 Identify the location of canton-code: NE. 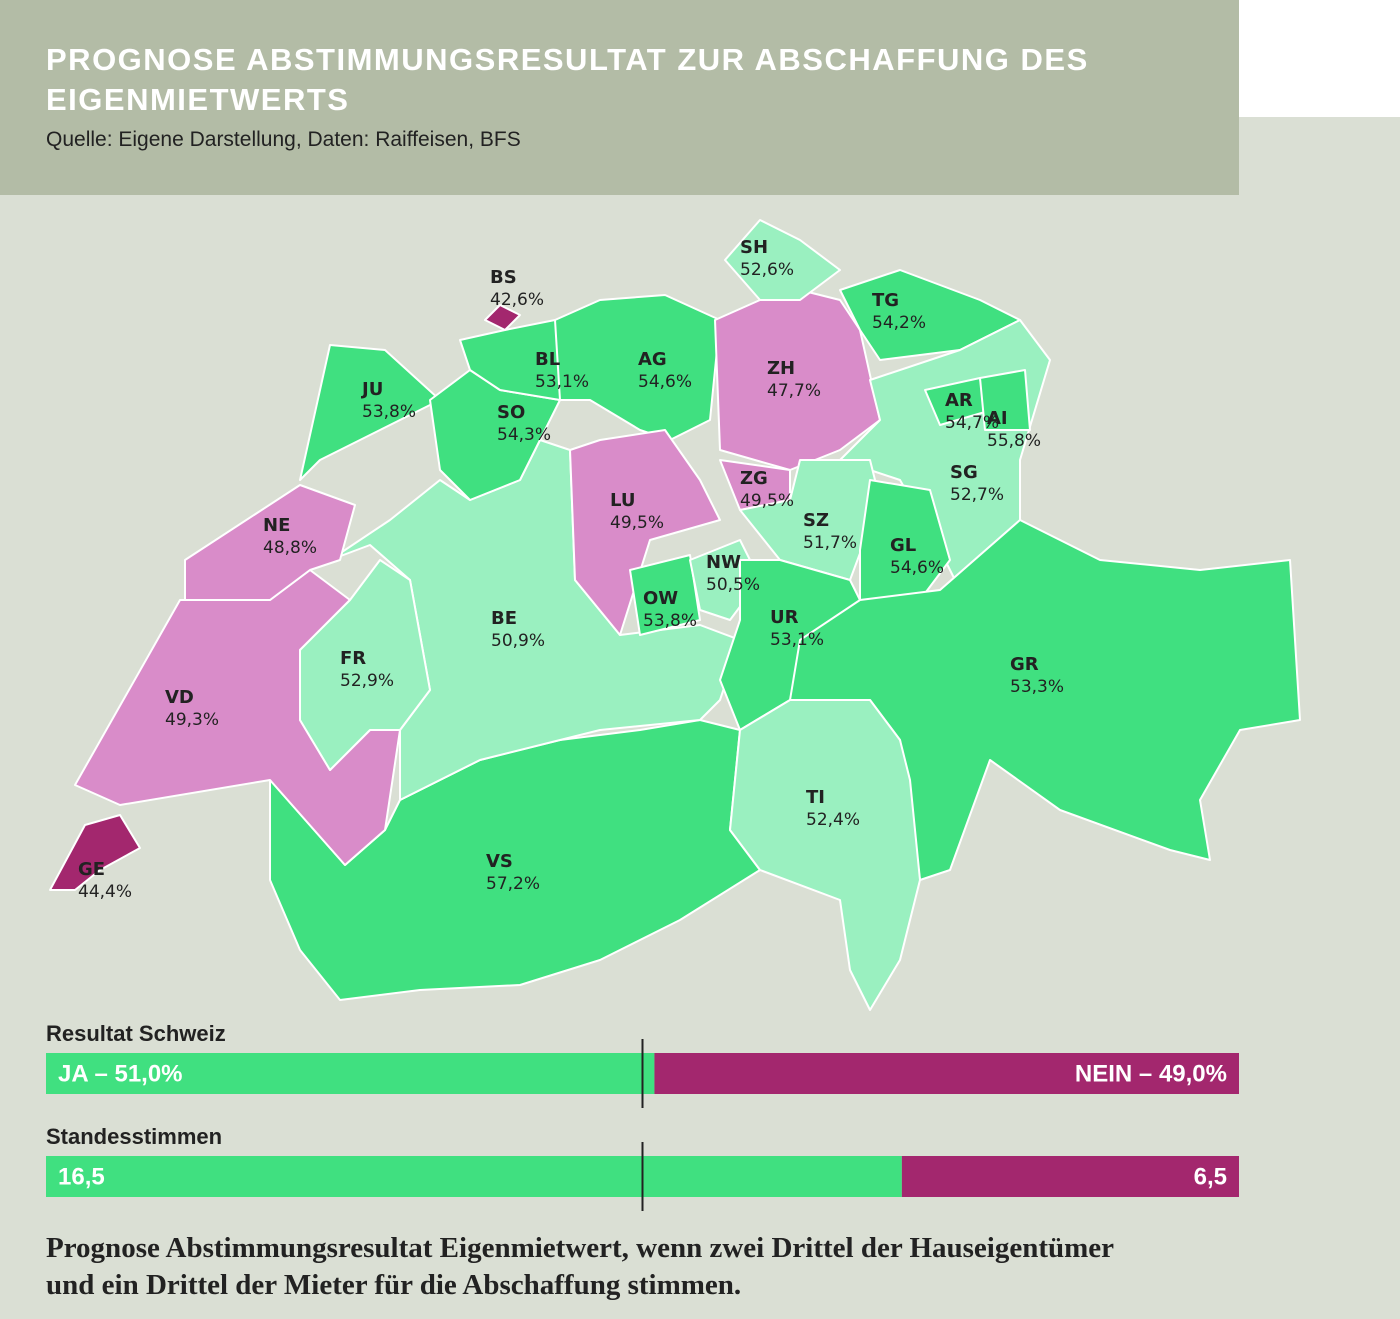
(276, 525).